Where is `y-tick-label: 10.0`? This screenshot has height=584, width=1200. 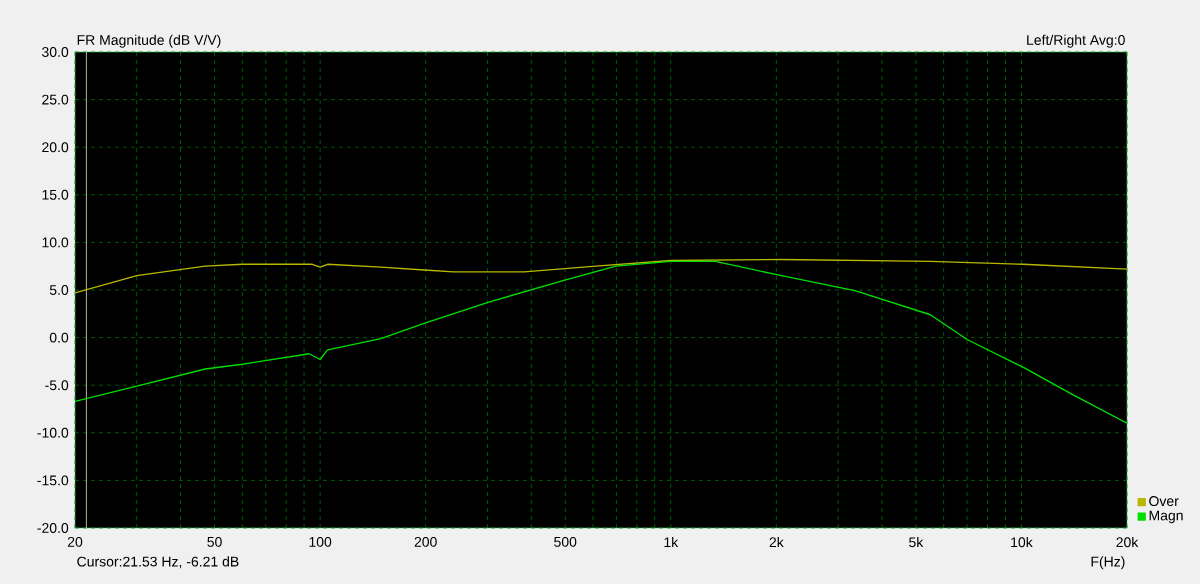
y-tick-label: 10.0 is located at coordinates (55, 242).